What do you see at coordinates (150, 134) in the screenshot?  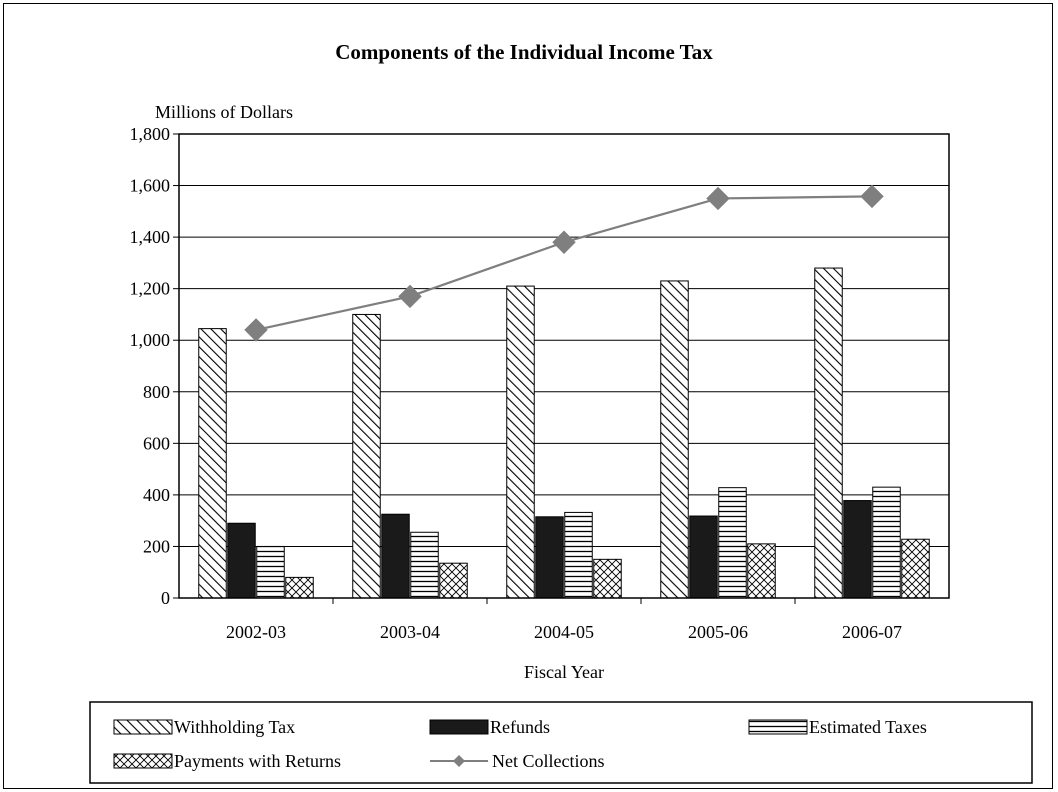 I see `y-tick-label: 1,800` at bounding box center [150, 134].